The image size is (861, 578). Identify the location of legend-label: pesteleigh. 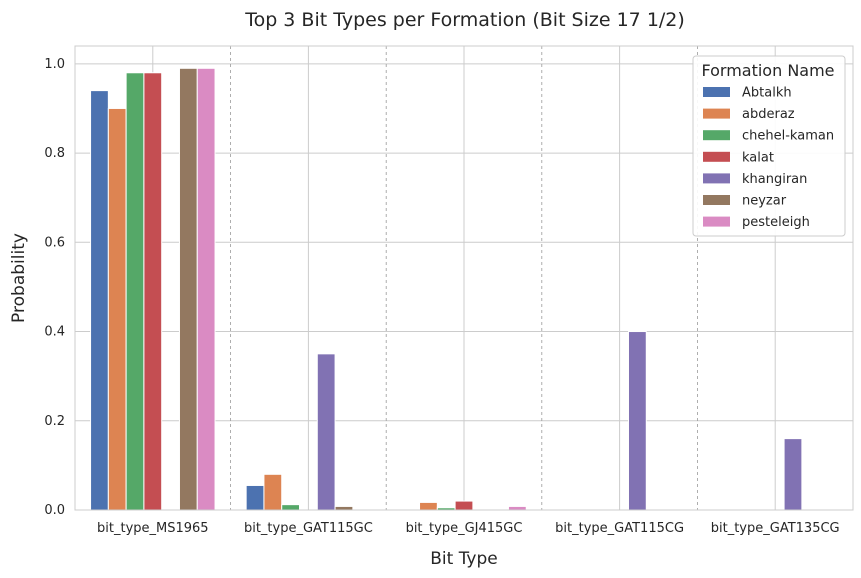
(776, 222).